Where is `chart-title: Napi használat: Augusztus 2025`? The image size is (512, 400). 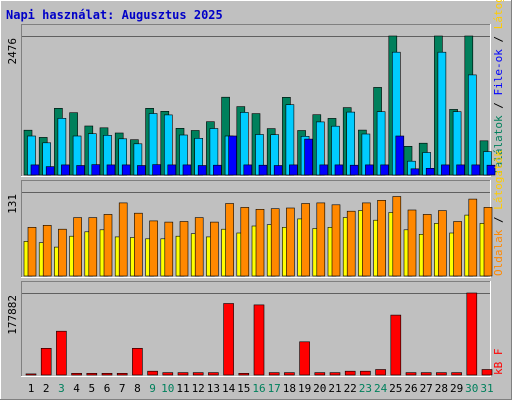
chart-title: Napi használat: Augusztus 2025 is located at coordinates (114, 15).